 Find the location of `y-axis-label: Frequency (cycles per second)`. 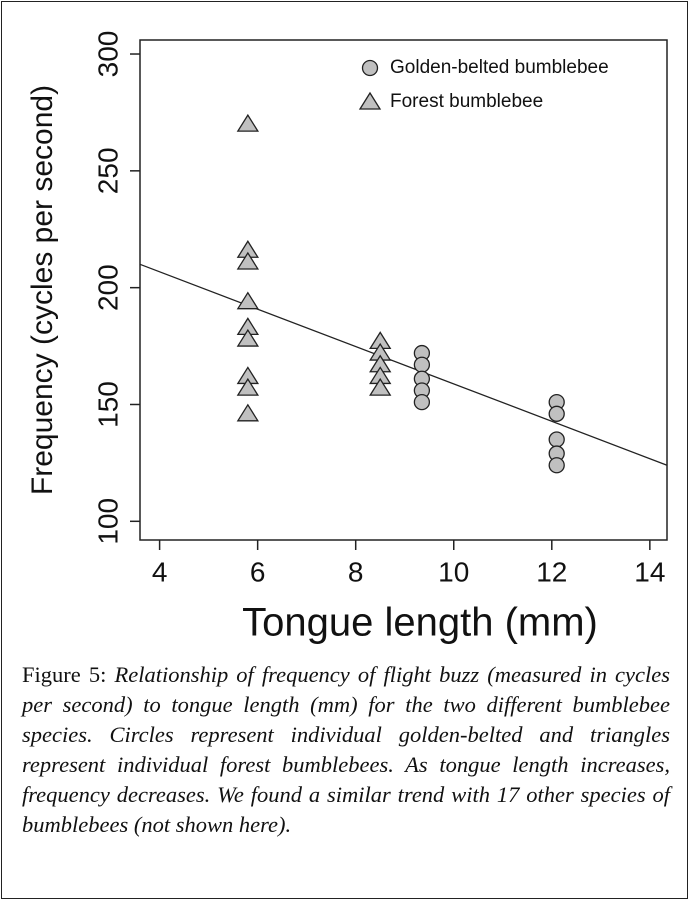

y-axis-label: Frequency (cycles per second) is located at coordinates (42, 290).